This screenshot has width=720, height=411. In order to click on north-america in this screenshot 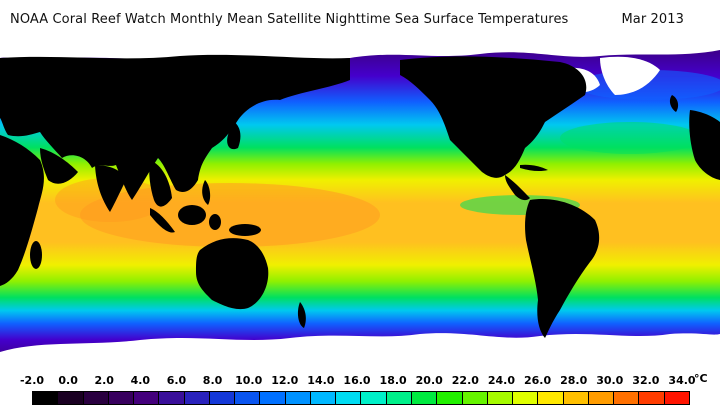, I will do `click(493, 117)`.